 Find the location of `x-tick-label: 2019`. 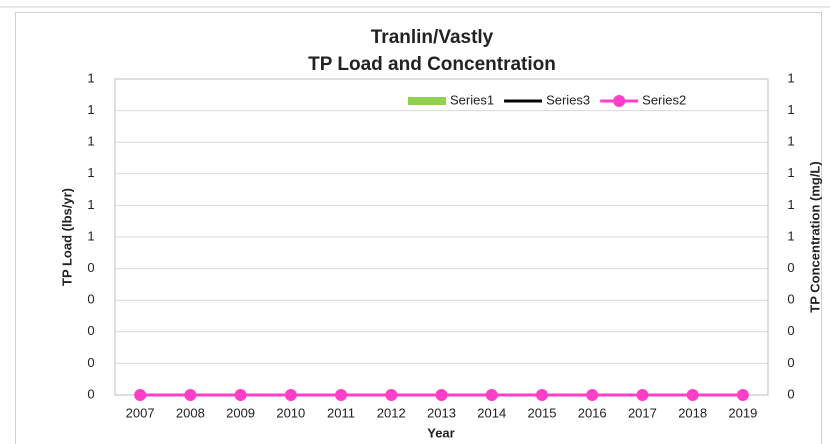

x-tick-label: 2019 is located at coordinates (742, 412).